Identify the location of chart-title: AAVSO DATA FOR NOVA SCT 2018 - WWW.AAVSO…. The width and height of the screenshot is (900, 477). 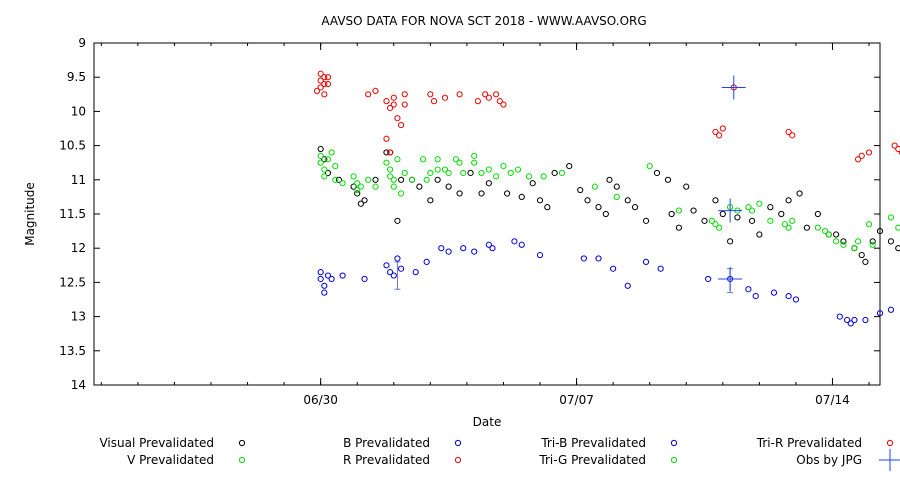
(483, 21).